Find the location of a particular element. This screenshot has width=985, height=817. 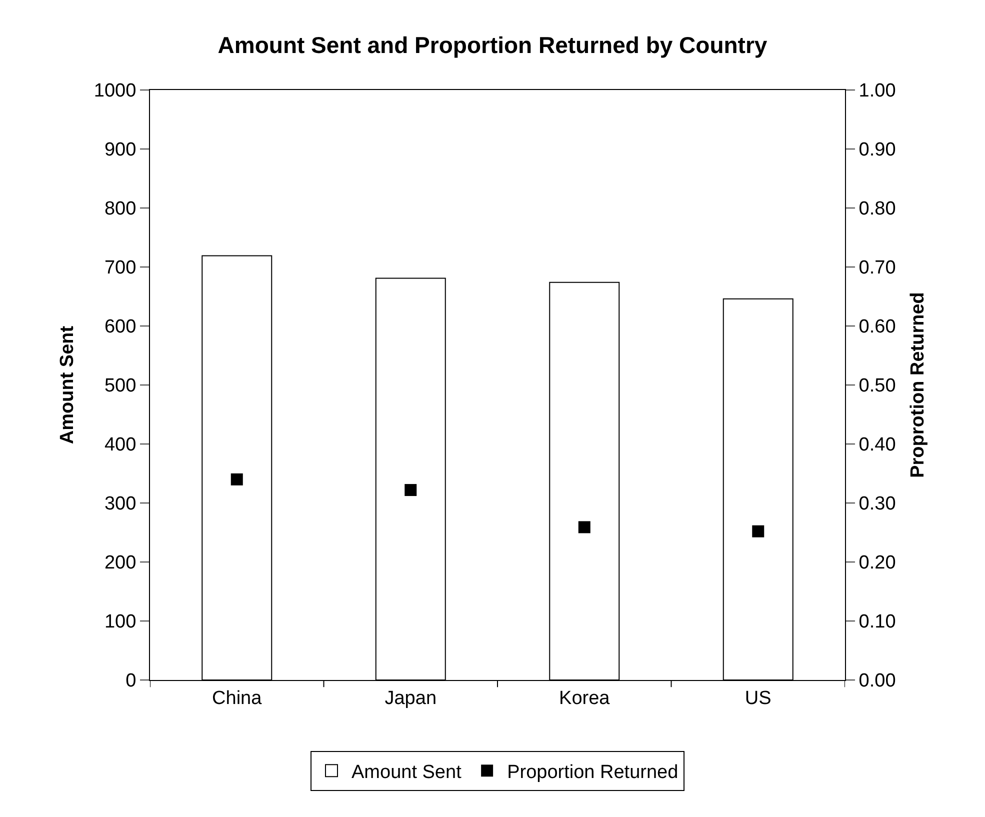

y-tick-label: 500 is located at coordinates (120, 386).